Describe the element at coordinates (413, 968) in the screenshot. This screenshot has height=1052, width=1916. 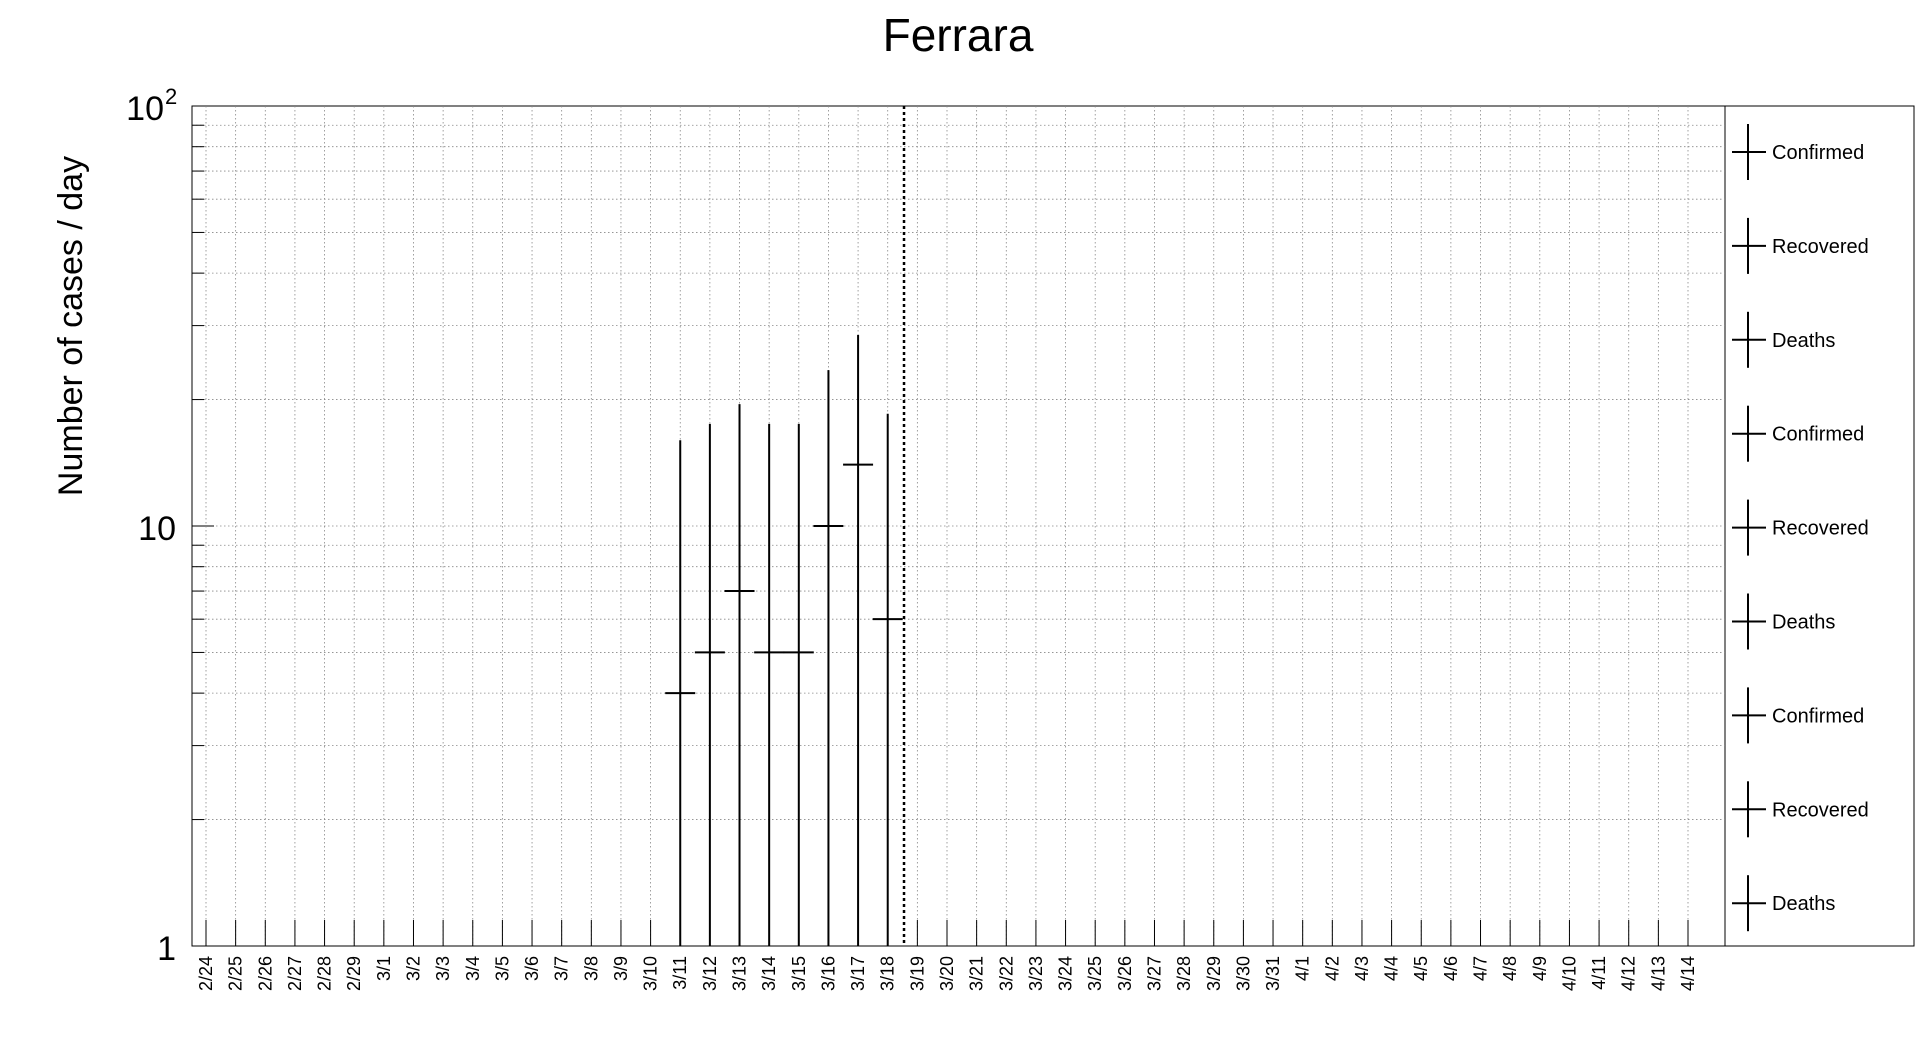
I see `x-tick-label: 3/2` at that location.